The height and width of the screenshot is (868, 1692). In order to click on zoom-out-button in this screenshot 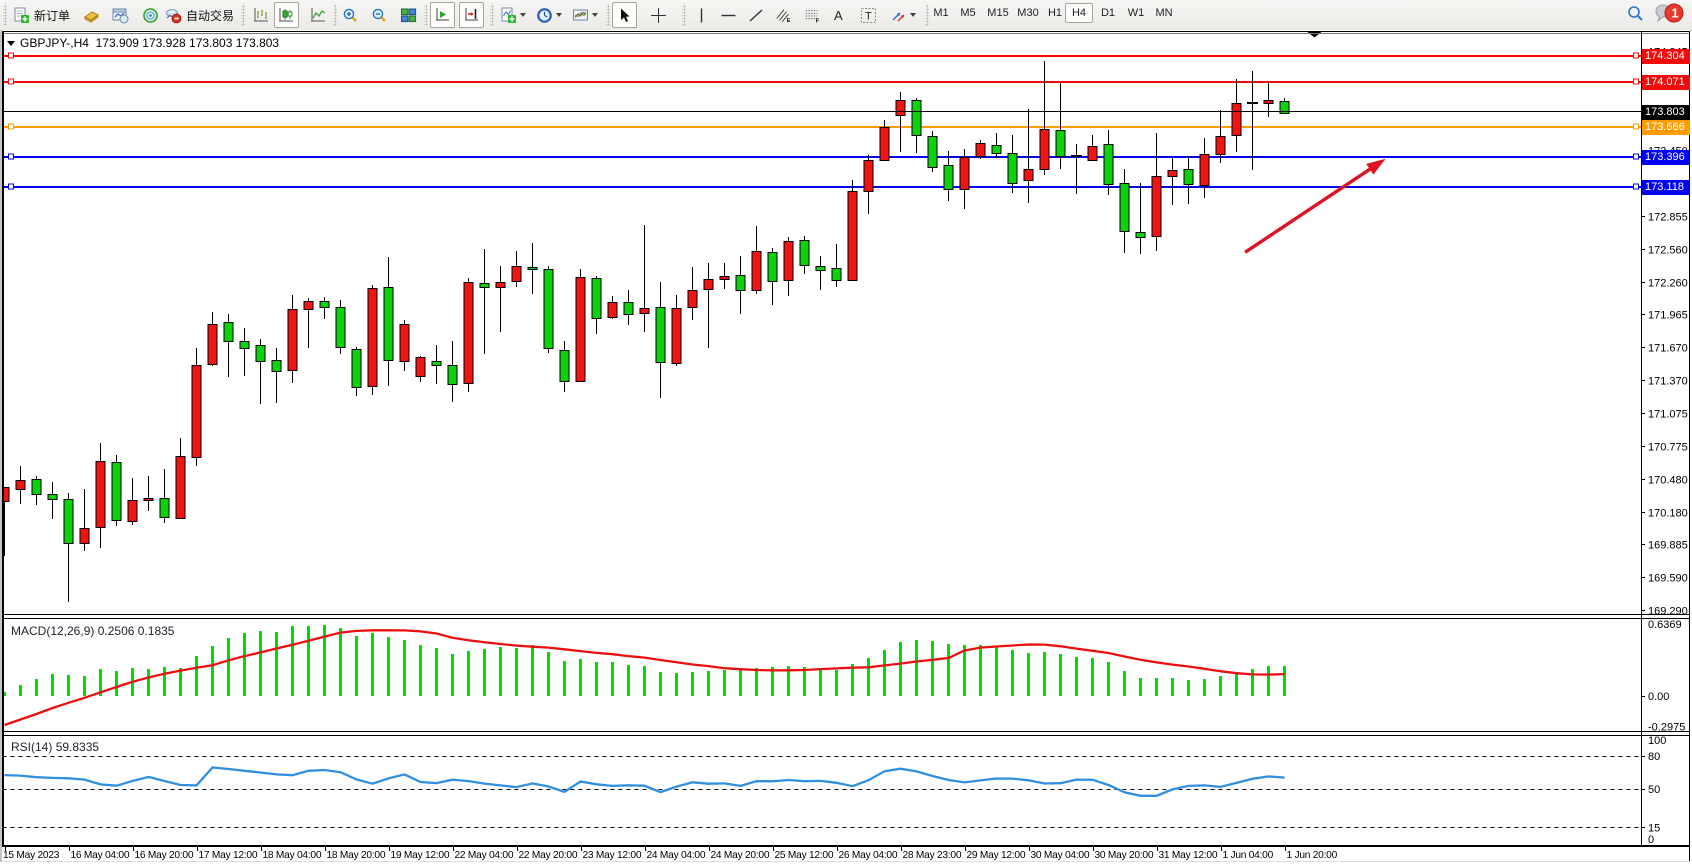, I will do `click(379, 15)`.